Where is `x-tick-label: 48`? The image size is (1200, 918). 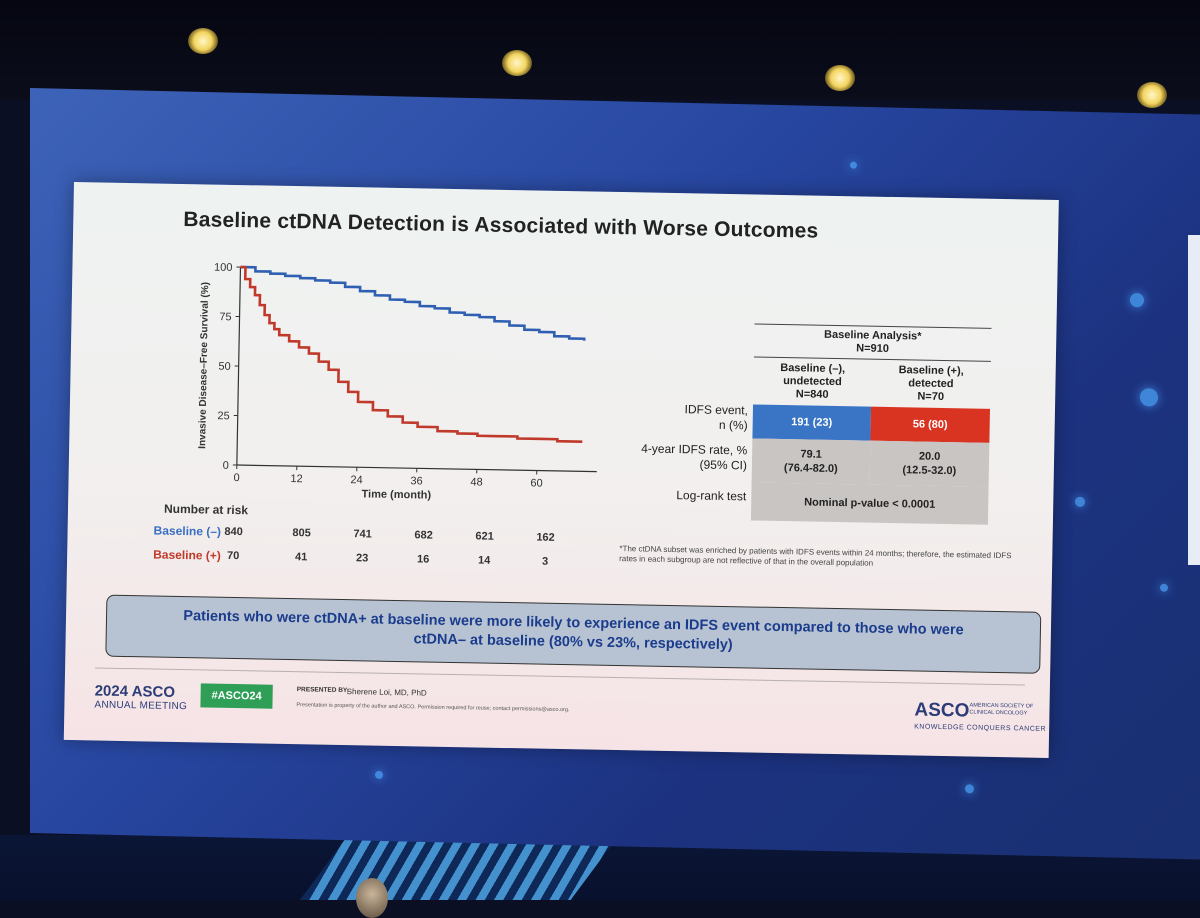 x-tick-label: 48 is located at coordinates (476, 482).